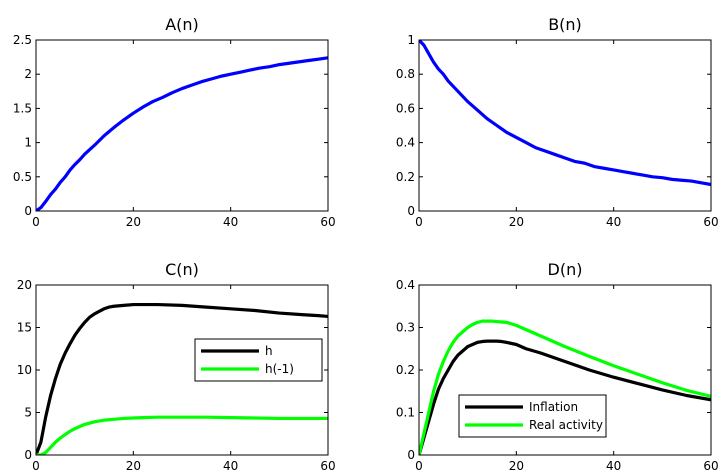  What do you see at coordinates (405, 285) in the screenshot?
I see `panel-d-ytick-label: 0.4` at bounding box center [405, 285].